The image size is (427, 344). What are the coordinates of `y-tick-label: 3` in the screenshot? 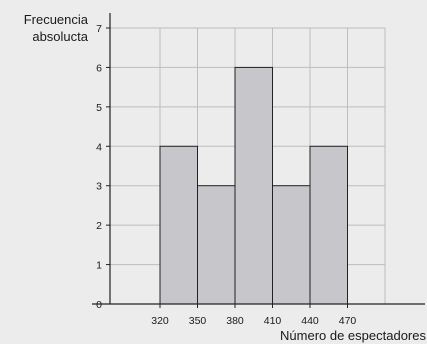 It's located at (99, 187).